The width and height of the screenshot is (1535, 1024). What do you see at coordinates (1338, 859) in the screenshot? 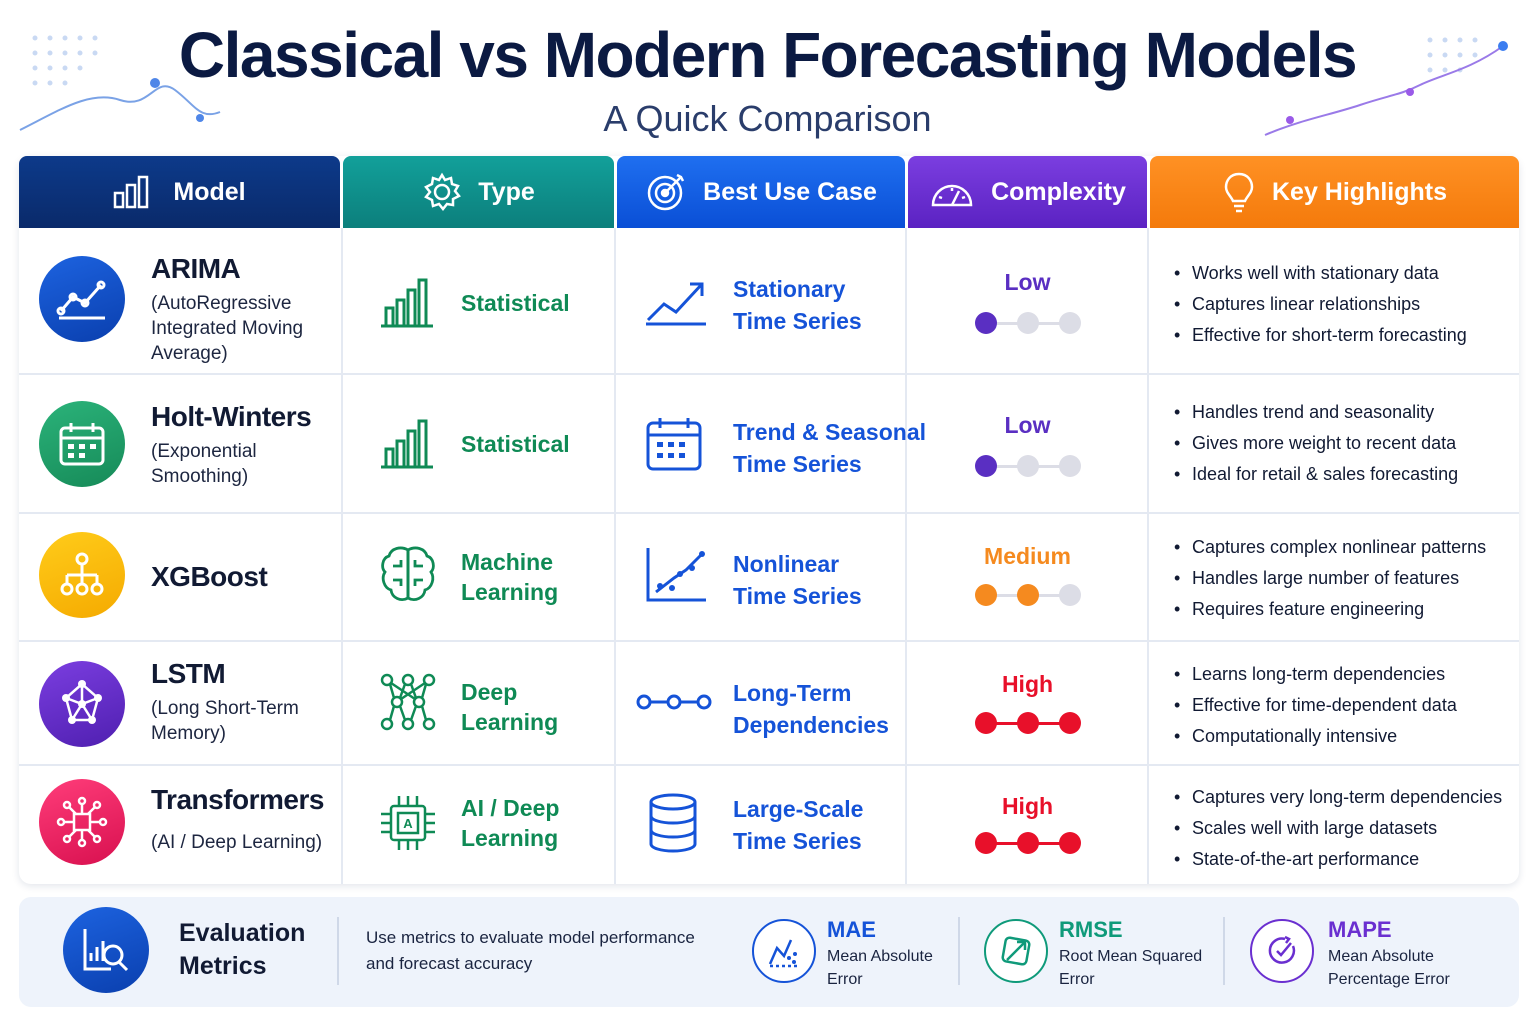
I see `highlight-item: State-of-the-art performance` at bounding box center [1338, 859].